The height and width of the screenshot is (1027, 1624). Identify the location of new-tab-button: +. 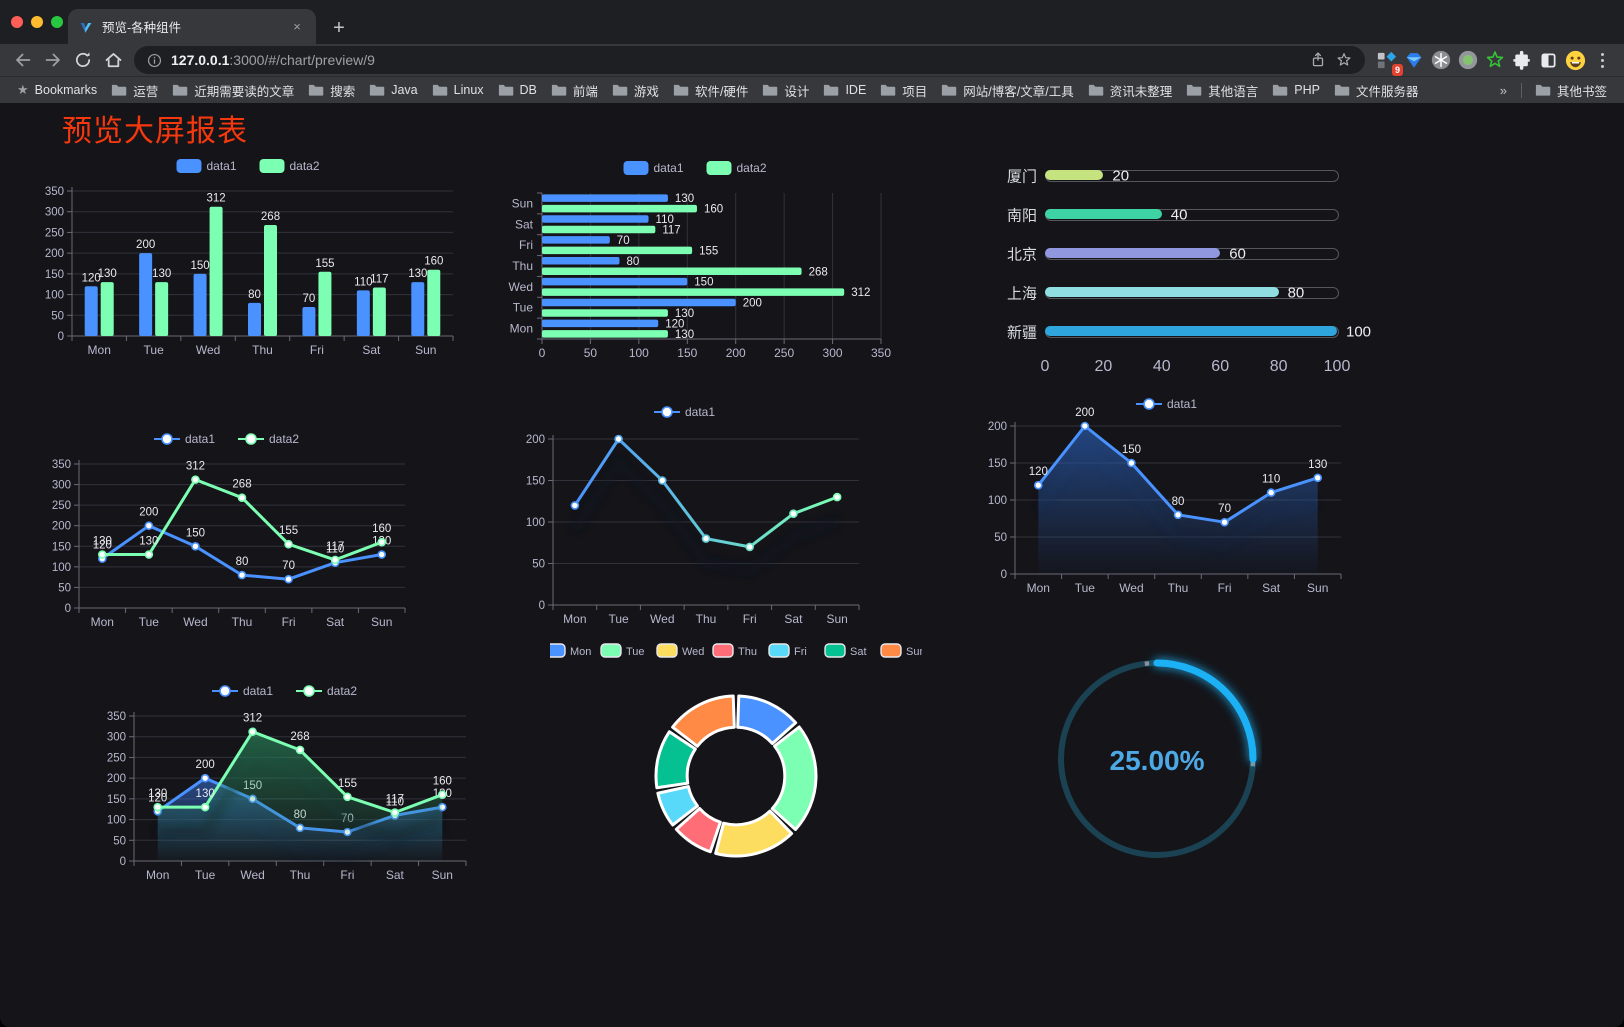
(339, 27).